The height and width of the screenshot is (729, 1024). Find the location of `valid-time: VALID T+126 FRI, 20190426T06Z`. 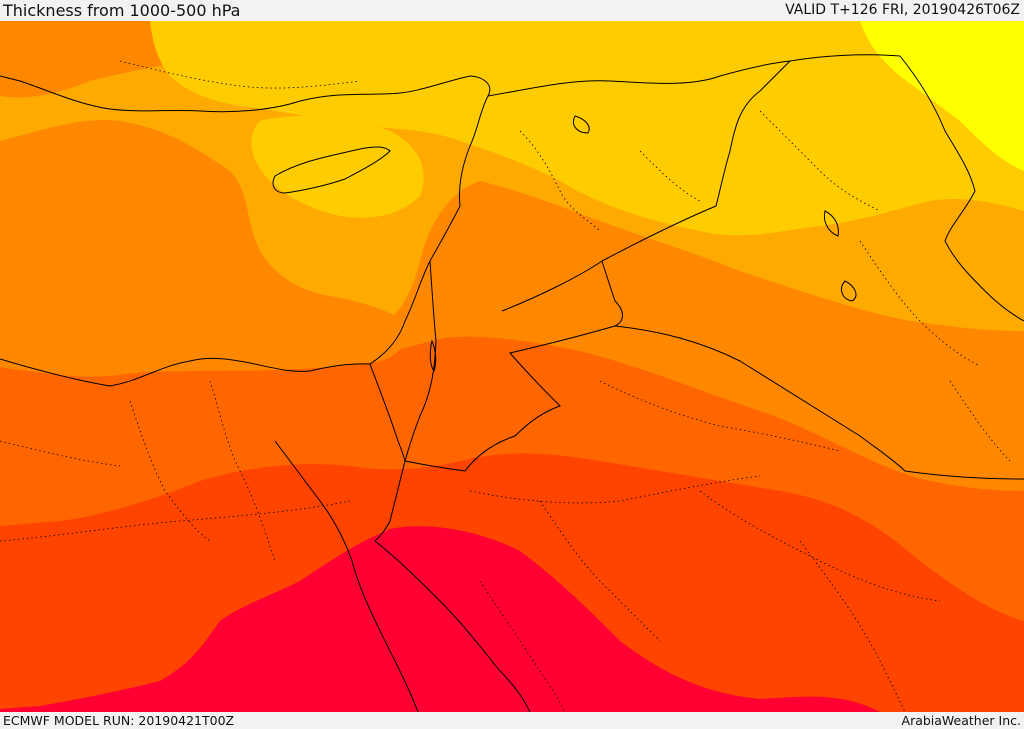

valid-time: VALID T+126 FRI, 20190426T06Z is located at coordinates (902, 10).